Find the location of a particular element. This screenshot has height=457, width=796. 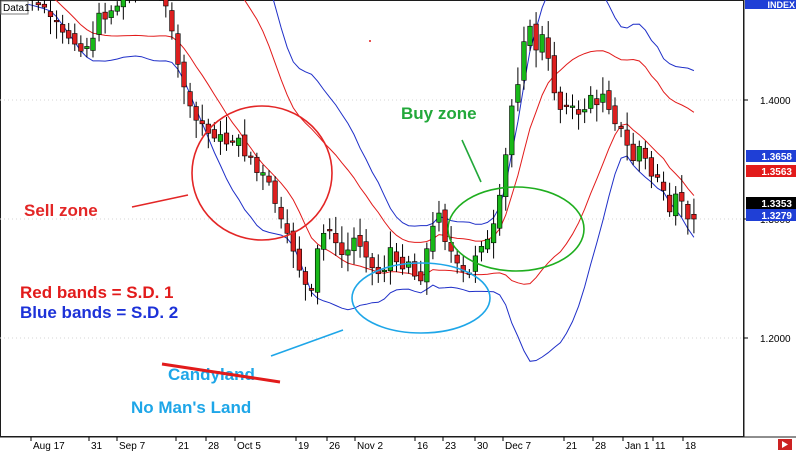

x-tick-label: 18 is located at coordinates (691, 446).